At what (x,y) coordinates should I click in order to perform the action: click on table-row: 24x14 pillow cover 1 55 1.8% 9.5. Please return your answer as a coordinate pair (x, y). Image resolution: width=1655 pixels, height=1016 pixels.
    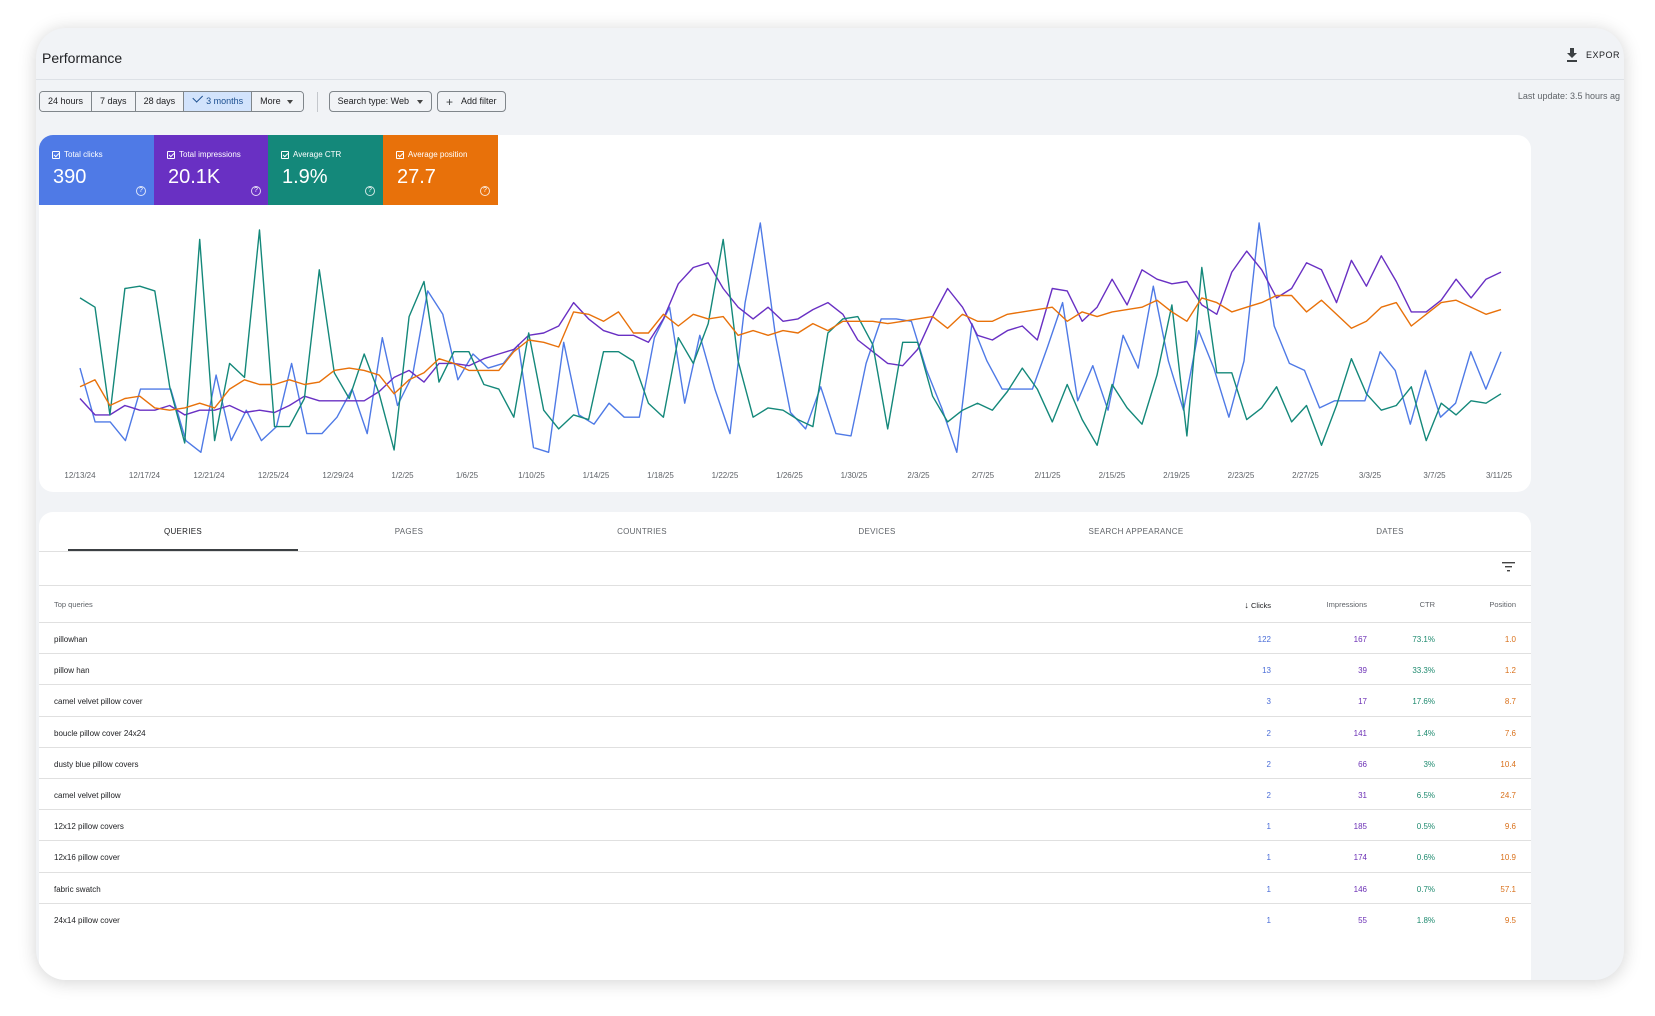
    Looking at the image, I should click on (785, 918).